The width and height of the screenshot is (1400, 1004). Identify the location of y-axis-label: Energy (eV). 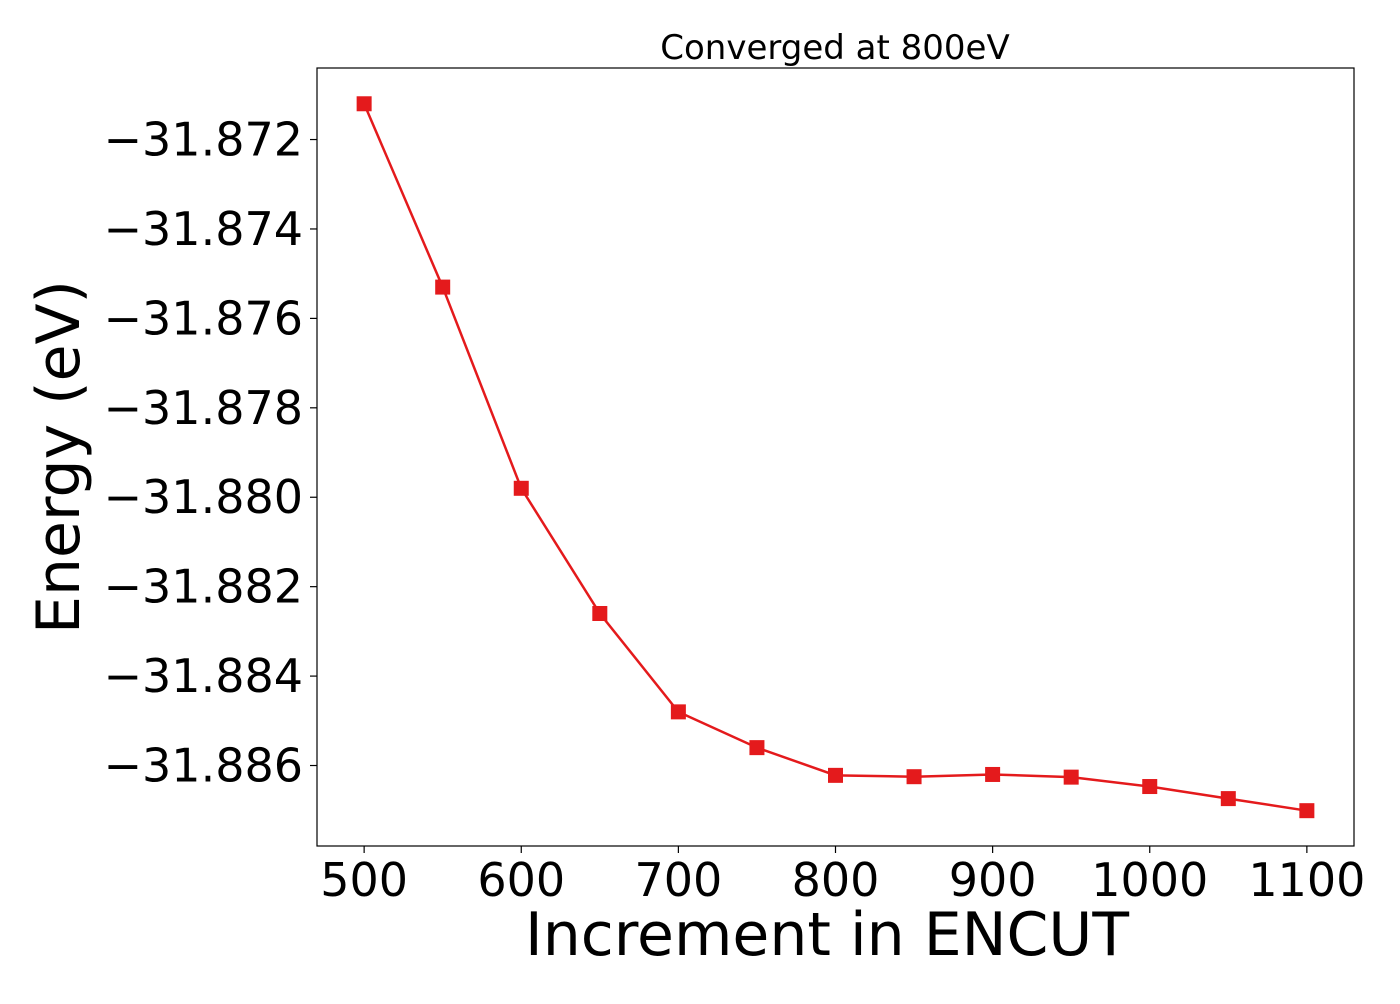
(59, 457).